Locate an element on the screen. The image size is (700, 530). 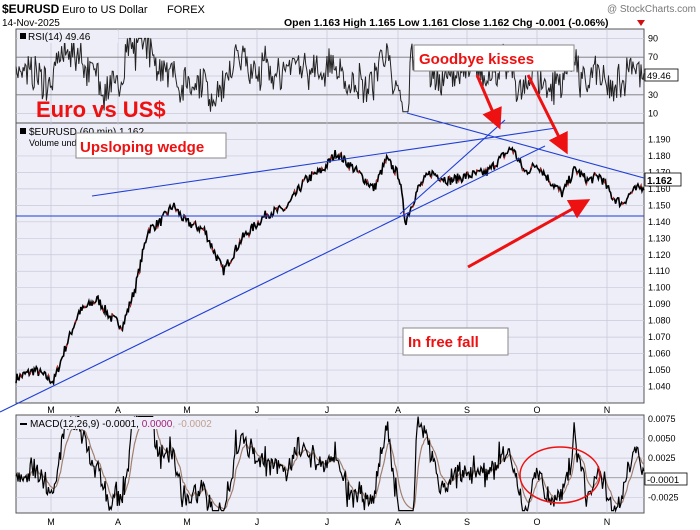
macd-label-part: 0.0000 is located at coordinates (157, 424).